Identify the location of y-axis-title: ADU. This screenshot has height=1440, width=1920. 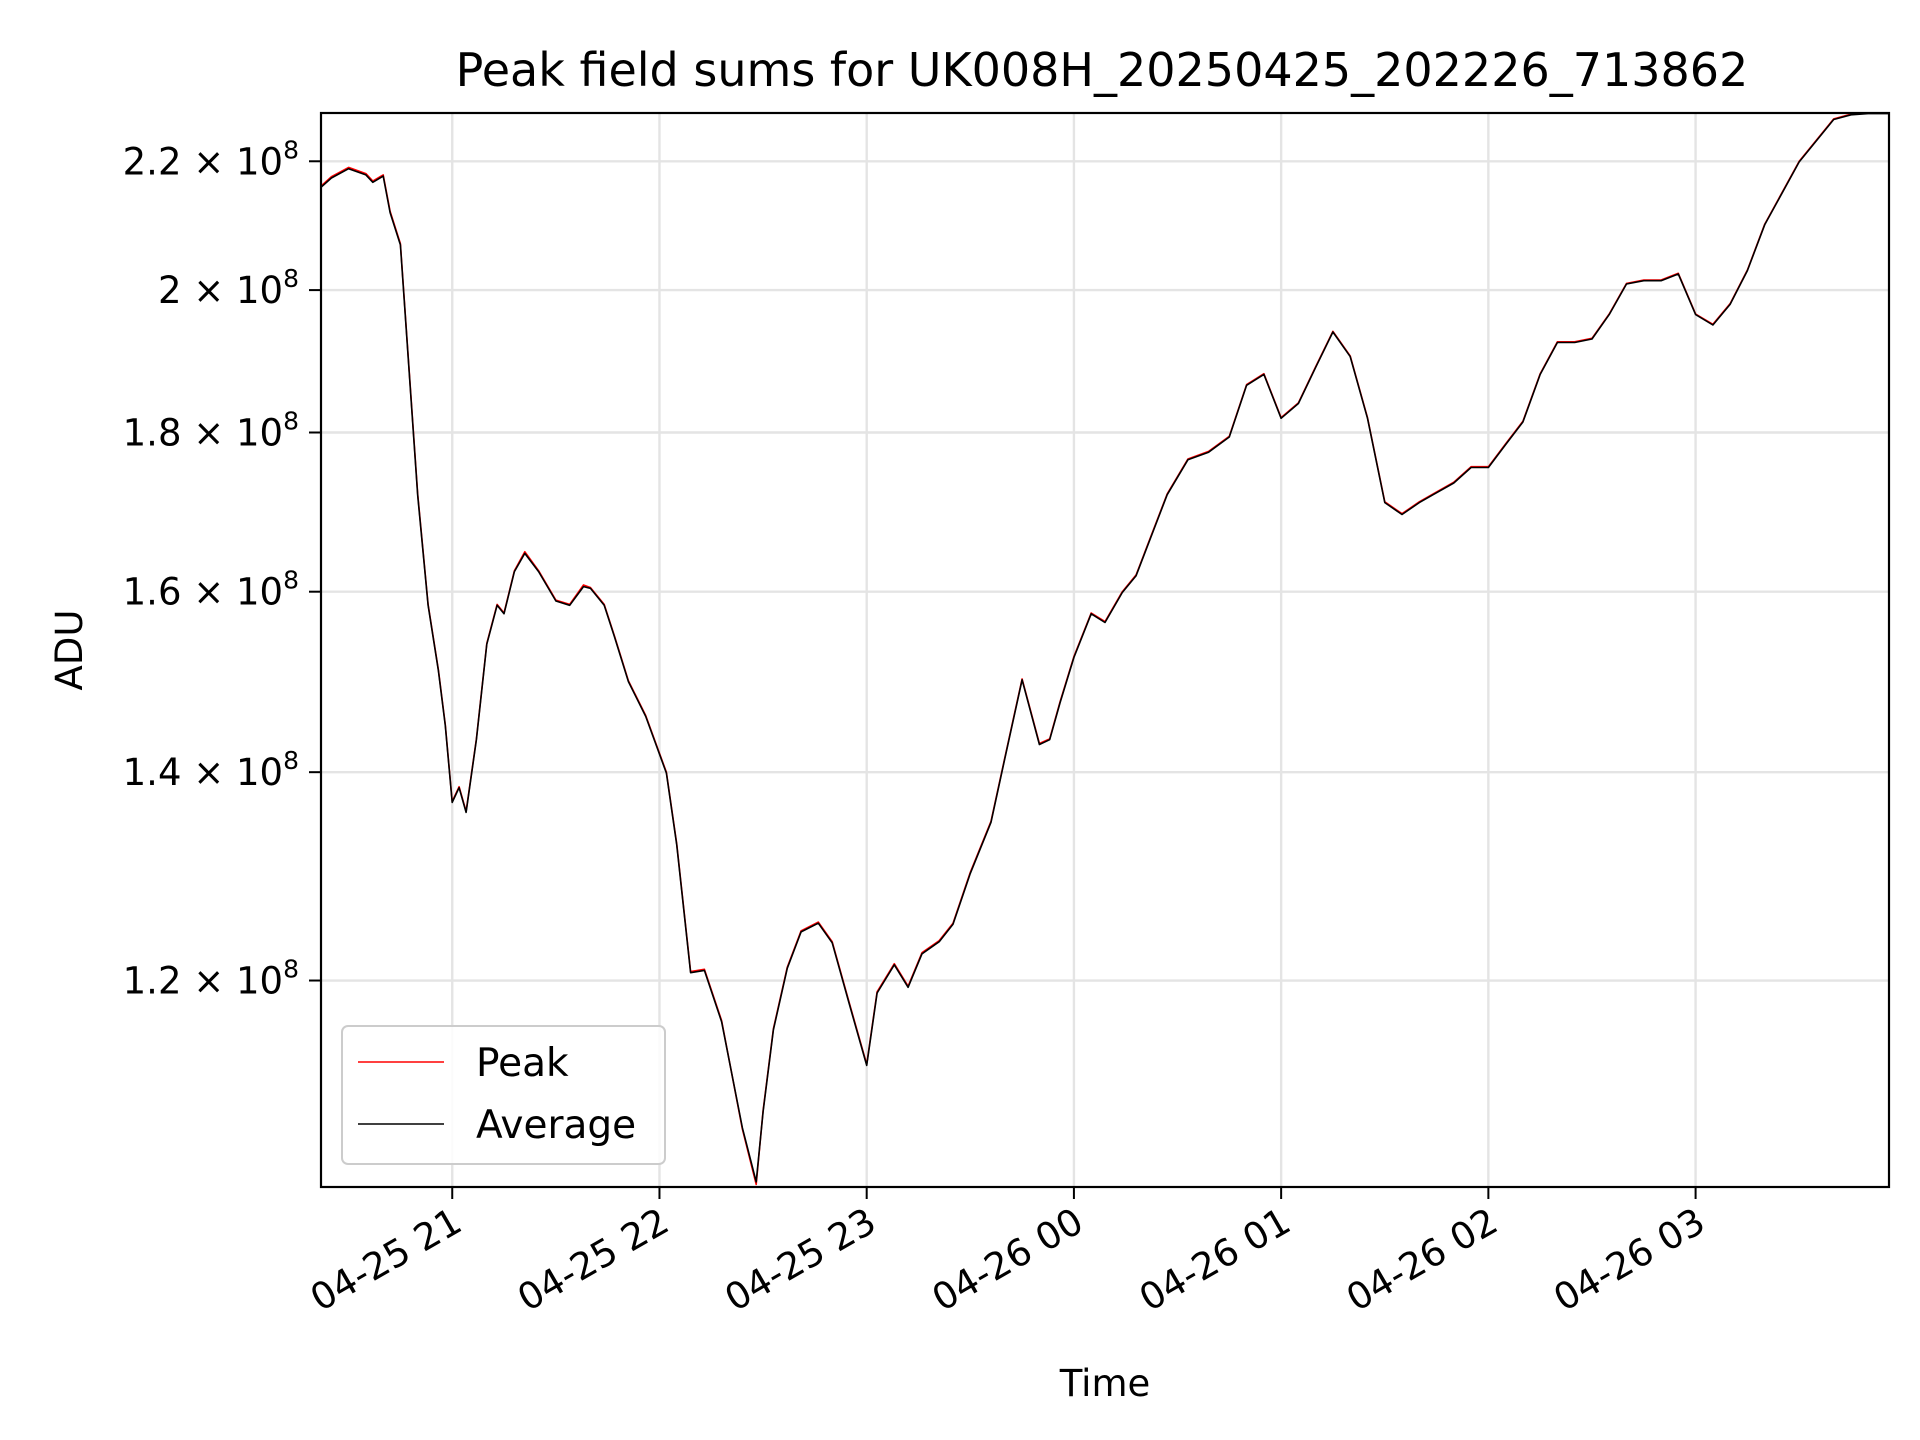
(69, 650).